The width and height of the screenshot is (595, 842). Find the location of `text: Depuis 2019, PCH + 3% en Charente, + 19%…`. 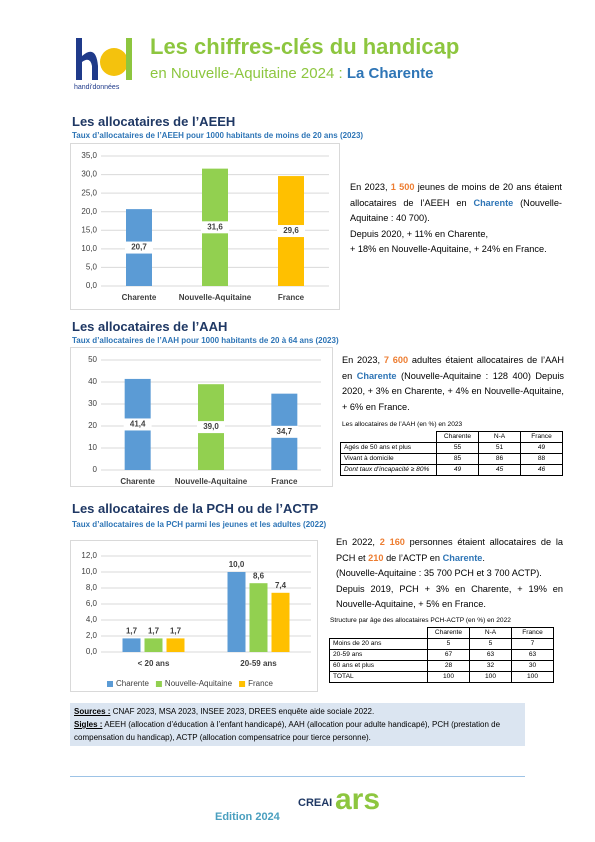

text: Depuis 2019, PCH + 3% en Charente, + 19%… is located at coordinates (449, 596).